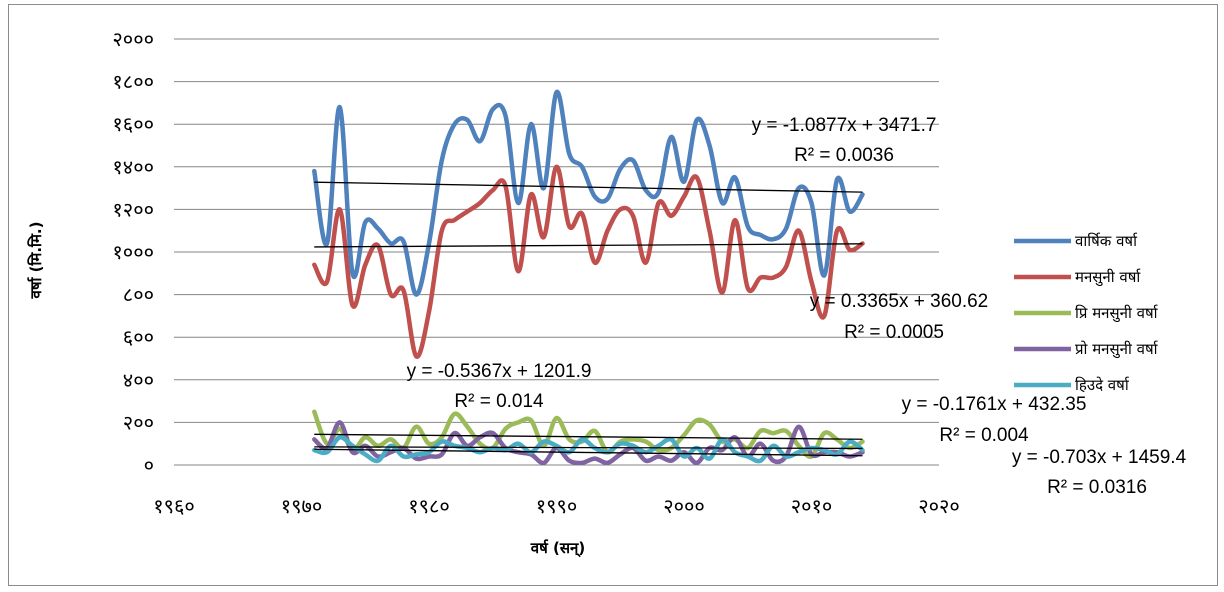 Image resolution: width=1224 pixels, height=592 pixels. Describe the element at coordinates (812, 506) in the screenshot. I see `x-tick-label: २०१०` at that location.